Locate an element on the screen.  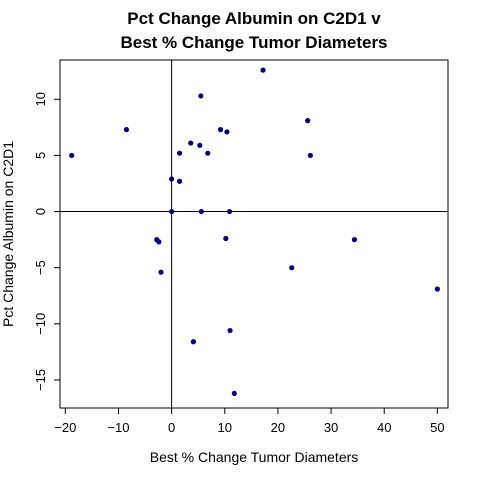
x-tick-label: 10 is located at coordinates (225, 427).